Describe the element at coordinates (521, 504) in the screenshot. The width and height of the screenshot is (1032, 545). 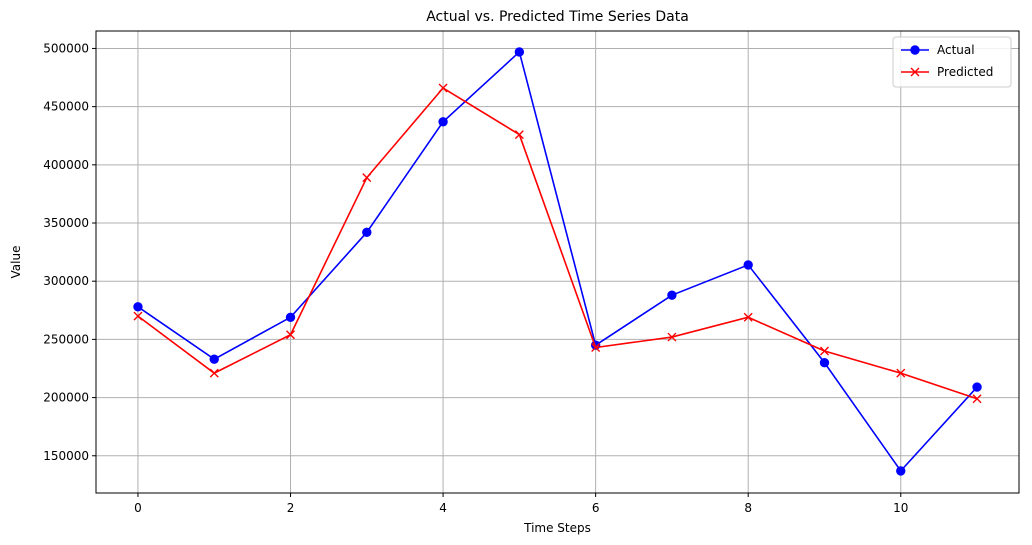
I see `x-axis-ticks: 0 2 4 6 8 10` at that location.